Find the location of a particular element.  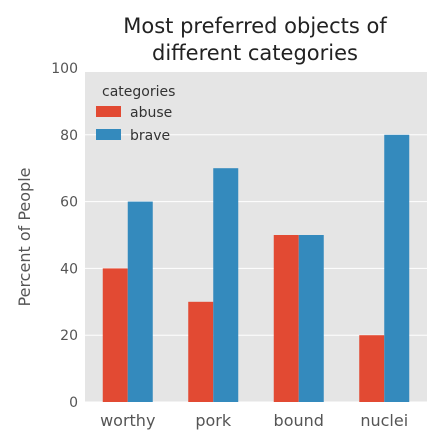

y-axis-label: Percent of People is located at coordinates (24, 237).